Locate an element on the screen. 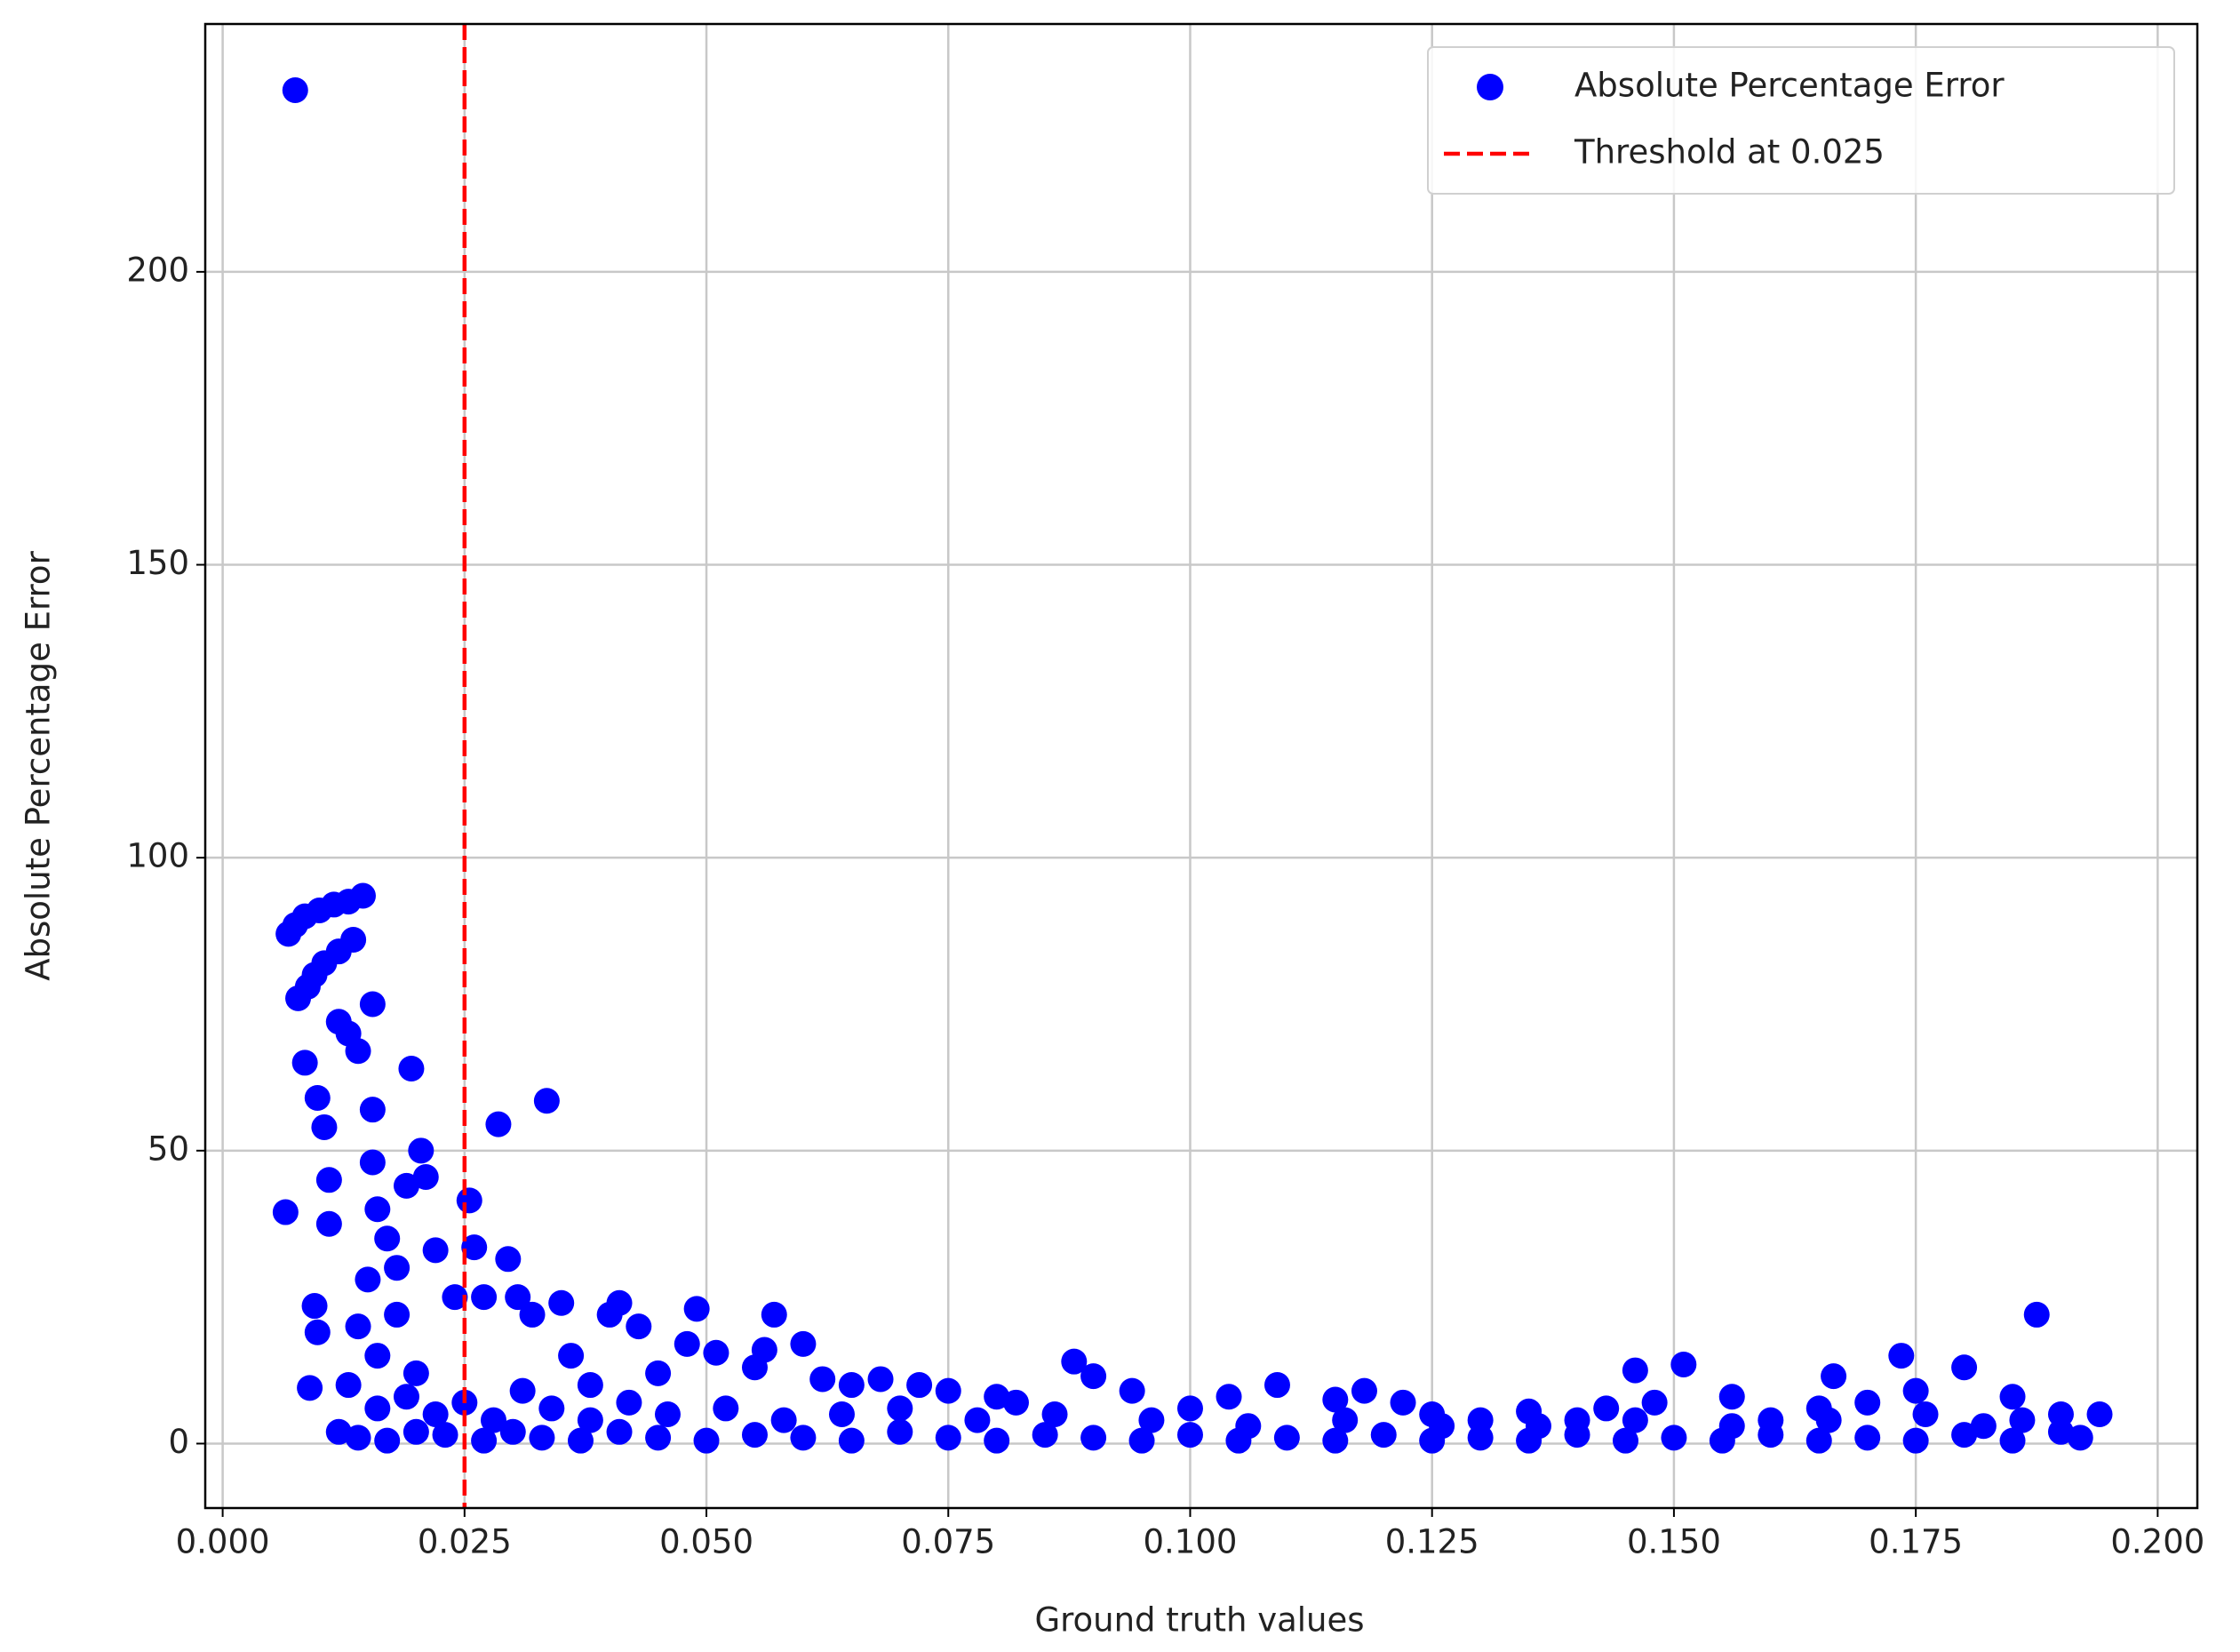 This screenshot has width=2240, height=1652. x-tick-label: 0.075 is located at coordinates (948, 1542).